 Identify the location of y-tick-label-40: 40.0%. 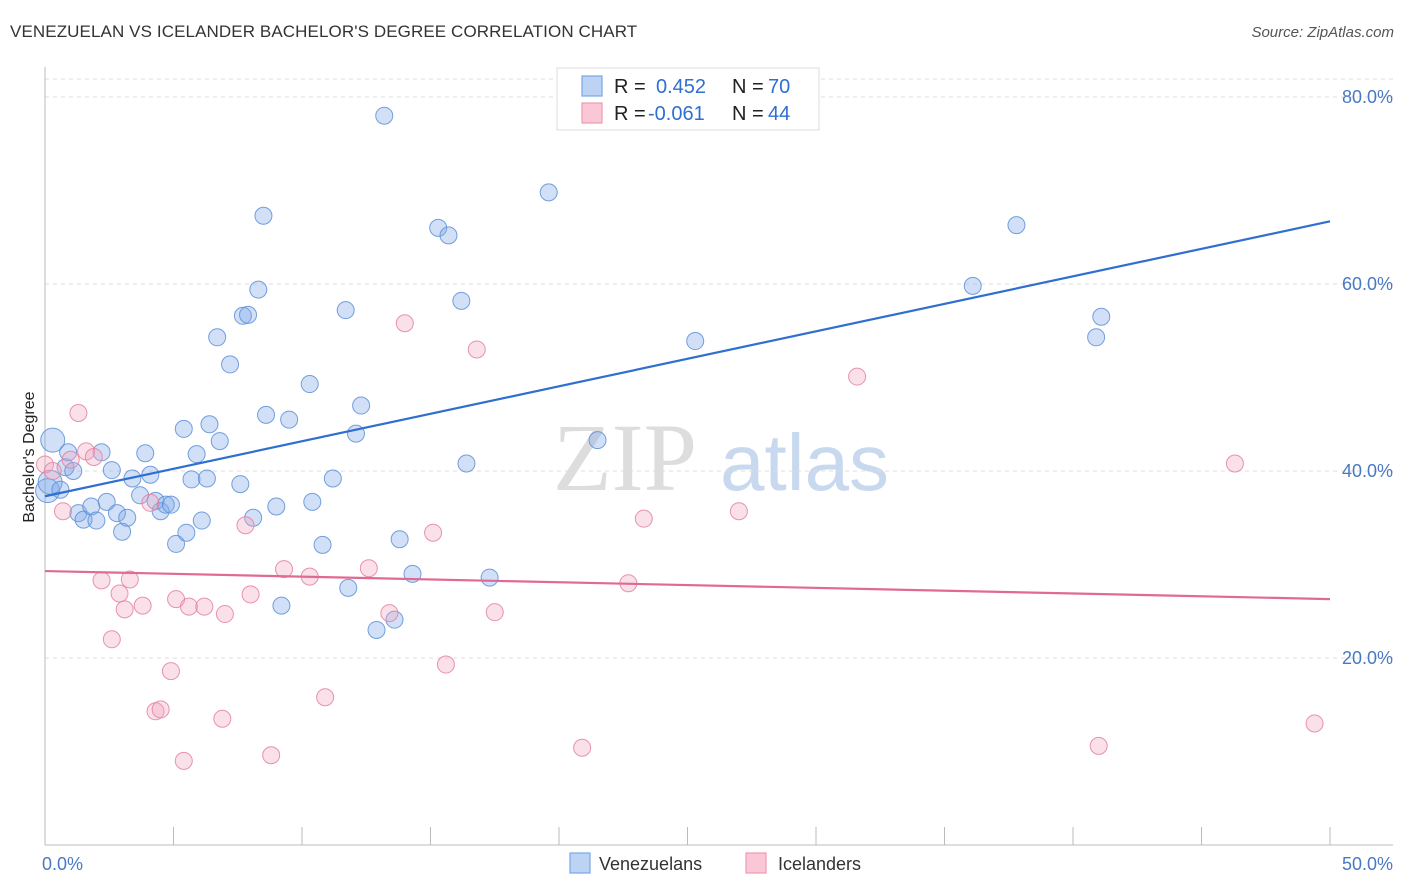
(1367, 471).